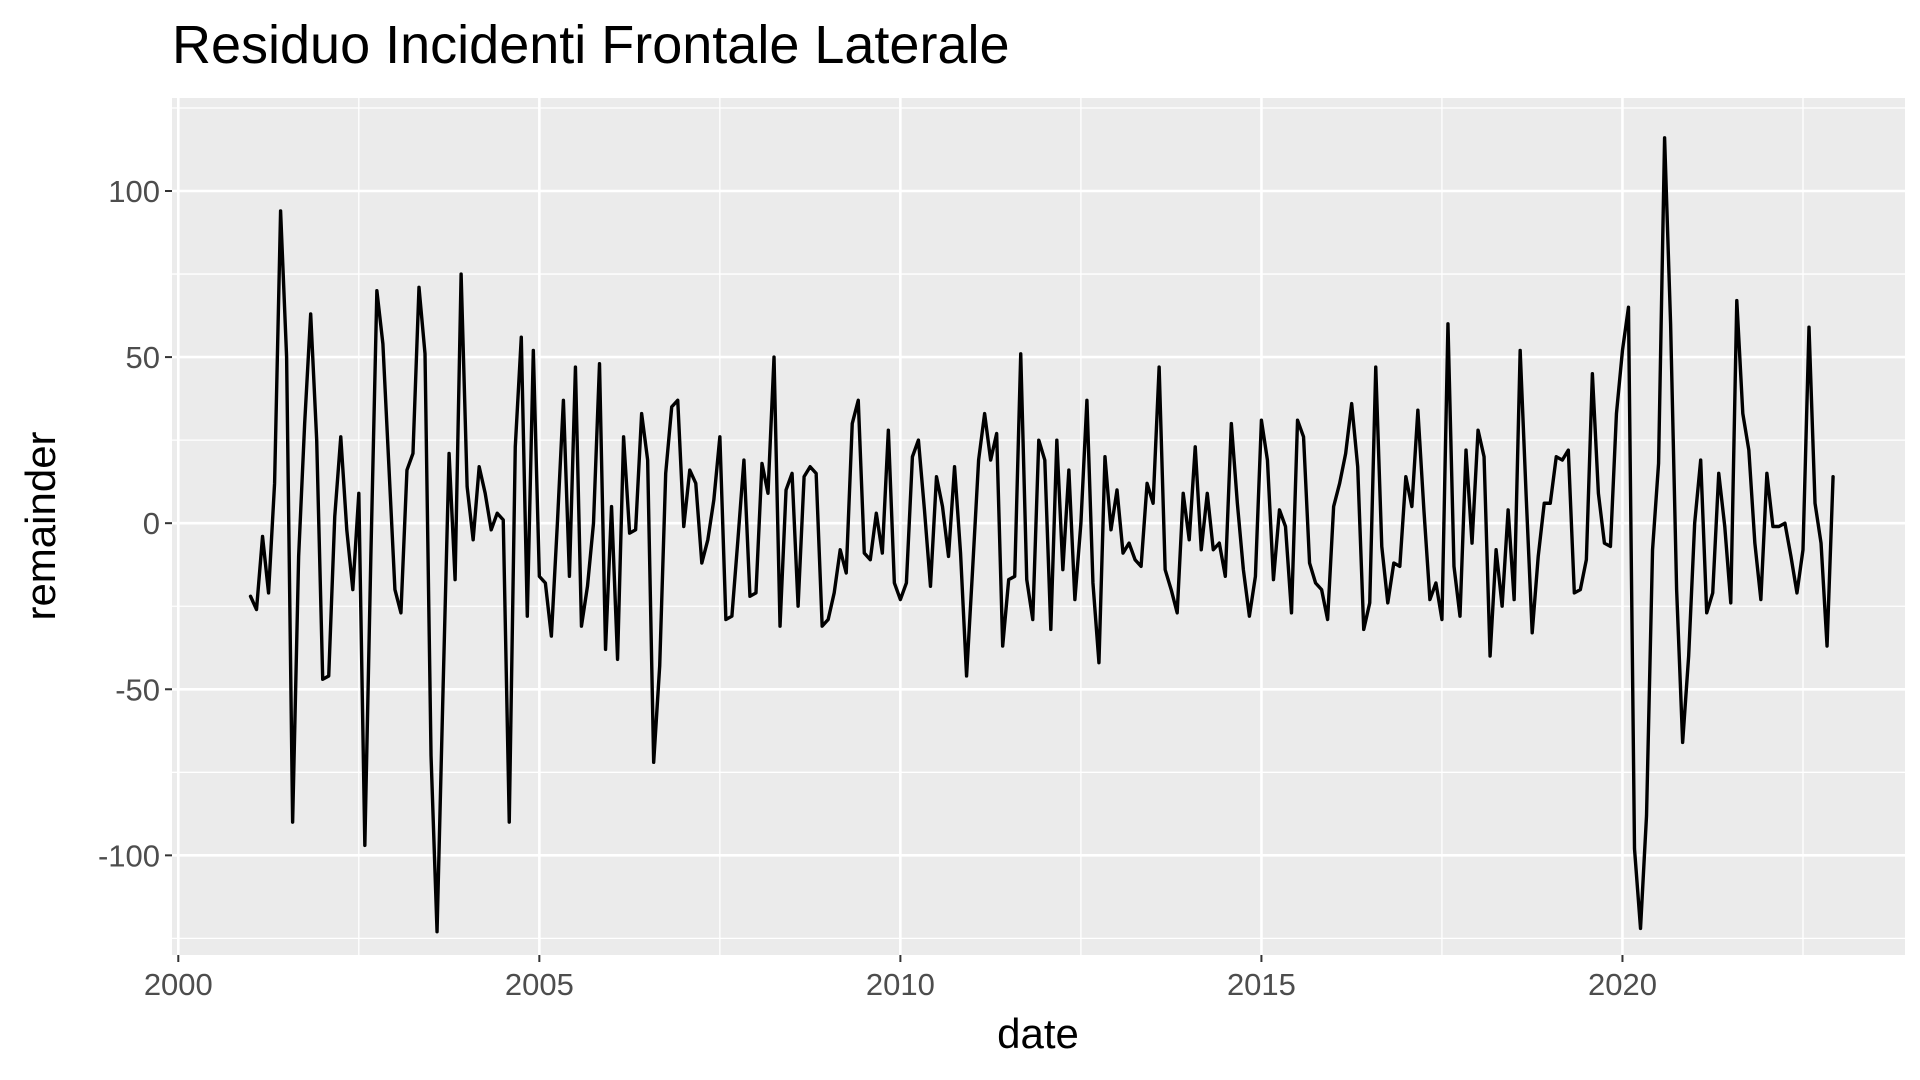 This screenshot has height=1080, width=1920. I want to click on x-axis: 2000 2005 2010 2015 2020, so click(900, 978).